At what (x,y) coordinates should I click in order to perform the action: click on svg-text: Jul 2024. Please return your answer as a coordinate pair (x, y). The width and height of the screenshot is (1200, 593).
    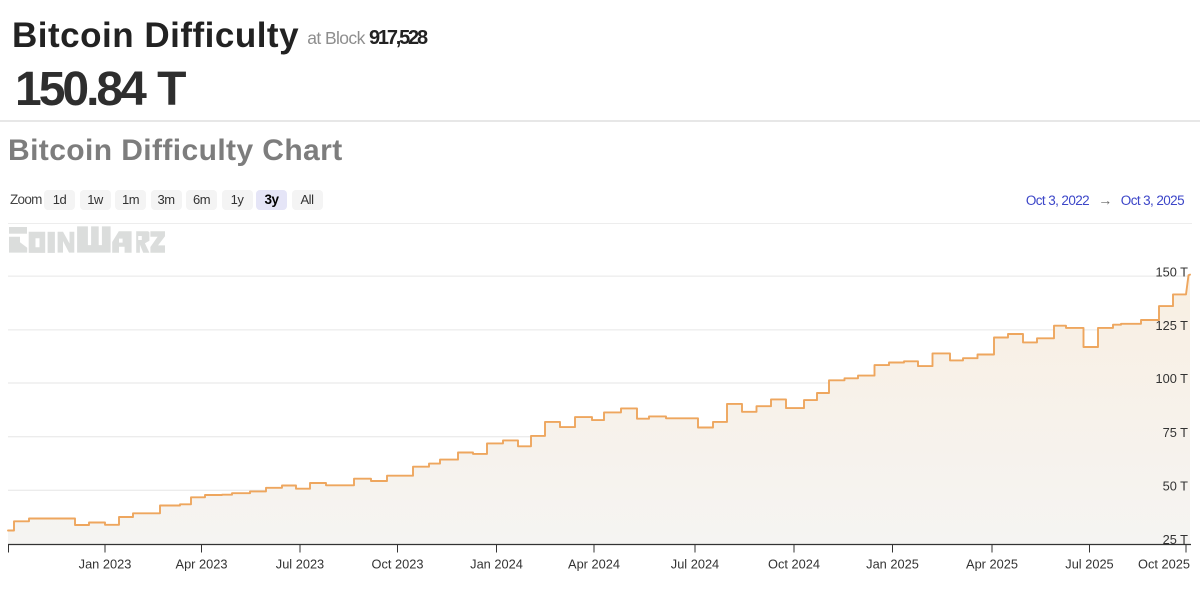
    Looking at the image, I should click on (695, 564).